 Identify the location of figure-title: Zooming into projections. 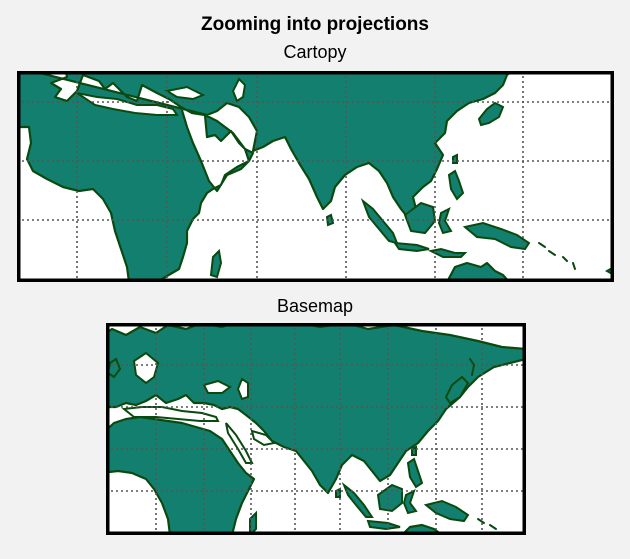
(315, 24).